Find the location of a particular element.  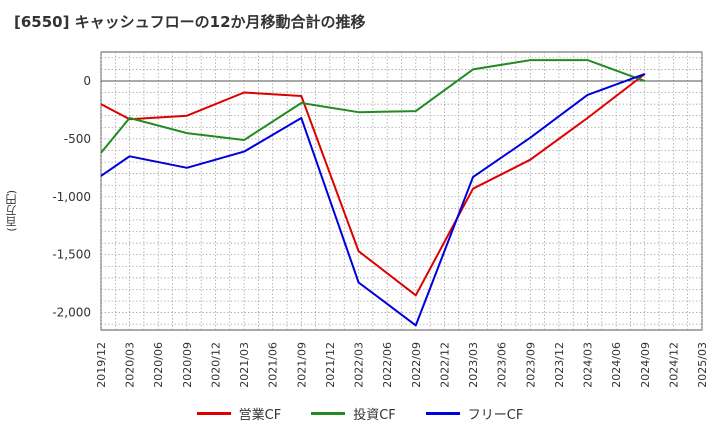

y-tick-label: -1,000 is located at coordinates (71, 197).